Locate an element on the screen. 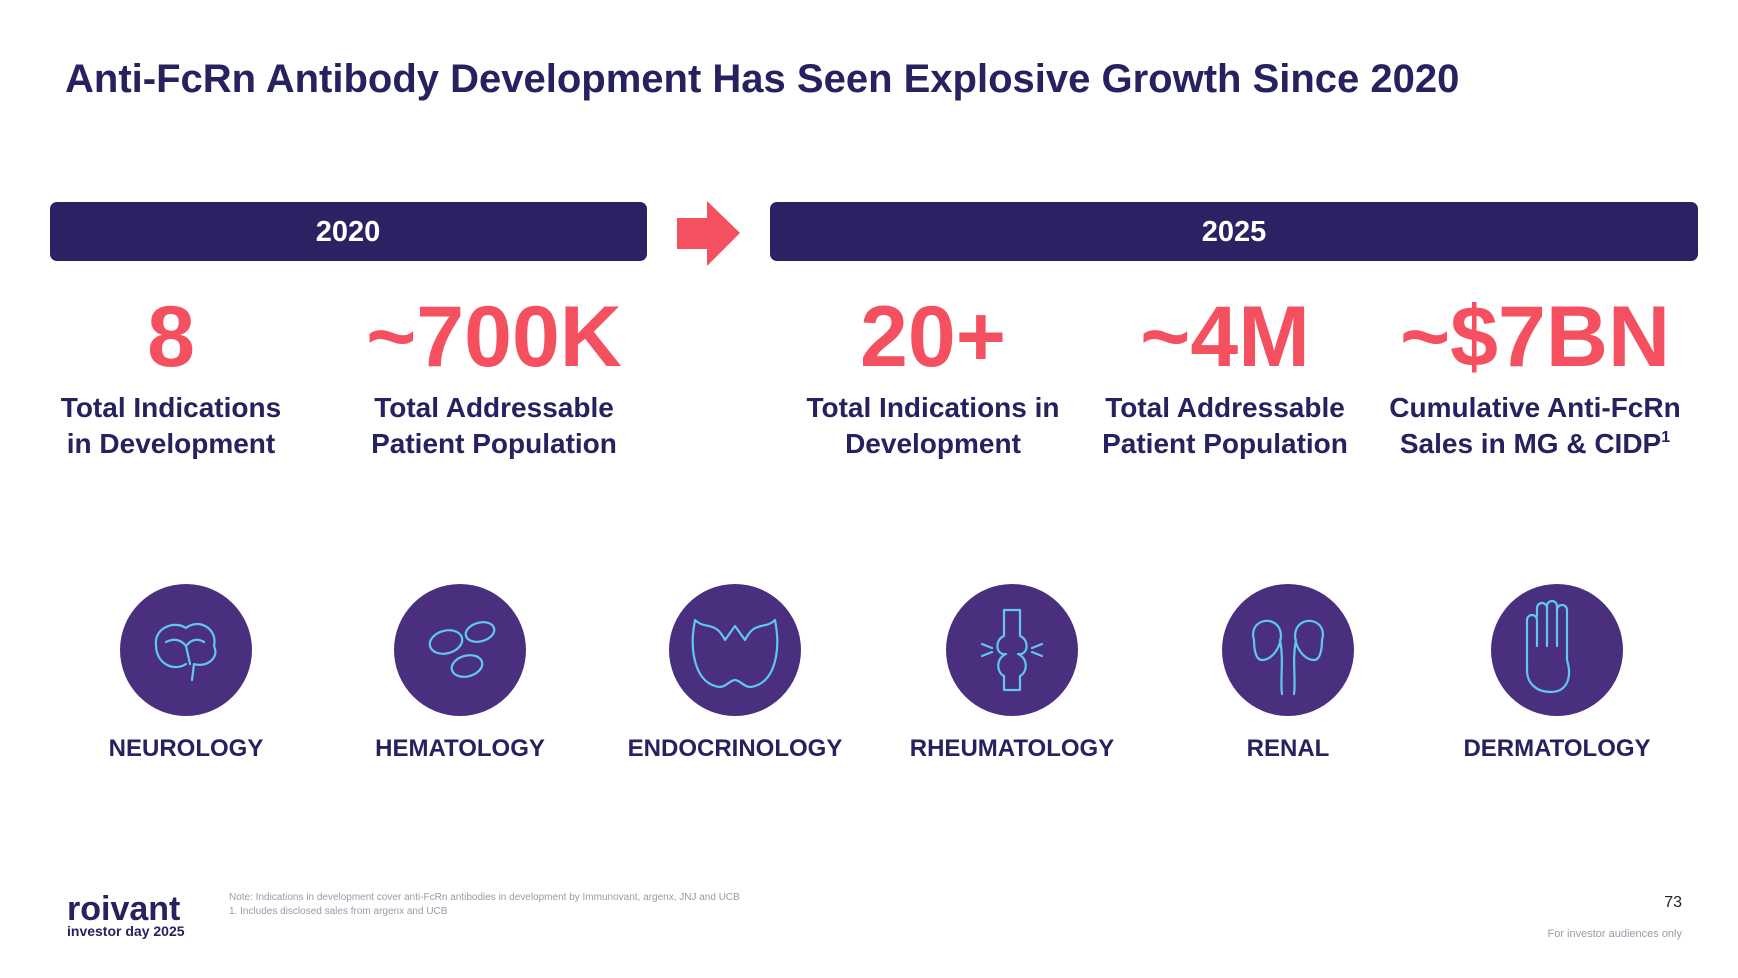  stat-label: Total Indications is located at coordinates (171, 407).